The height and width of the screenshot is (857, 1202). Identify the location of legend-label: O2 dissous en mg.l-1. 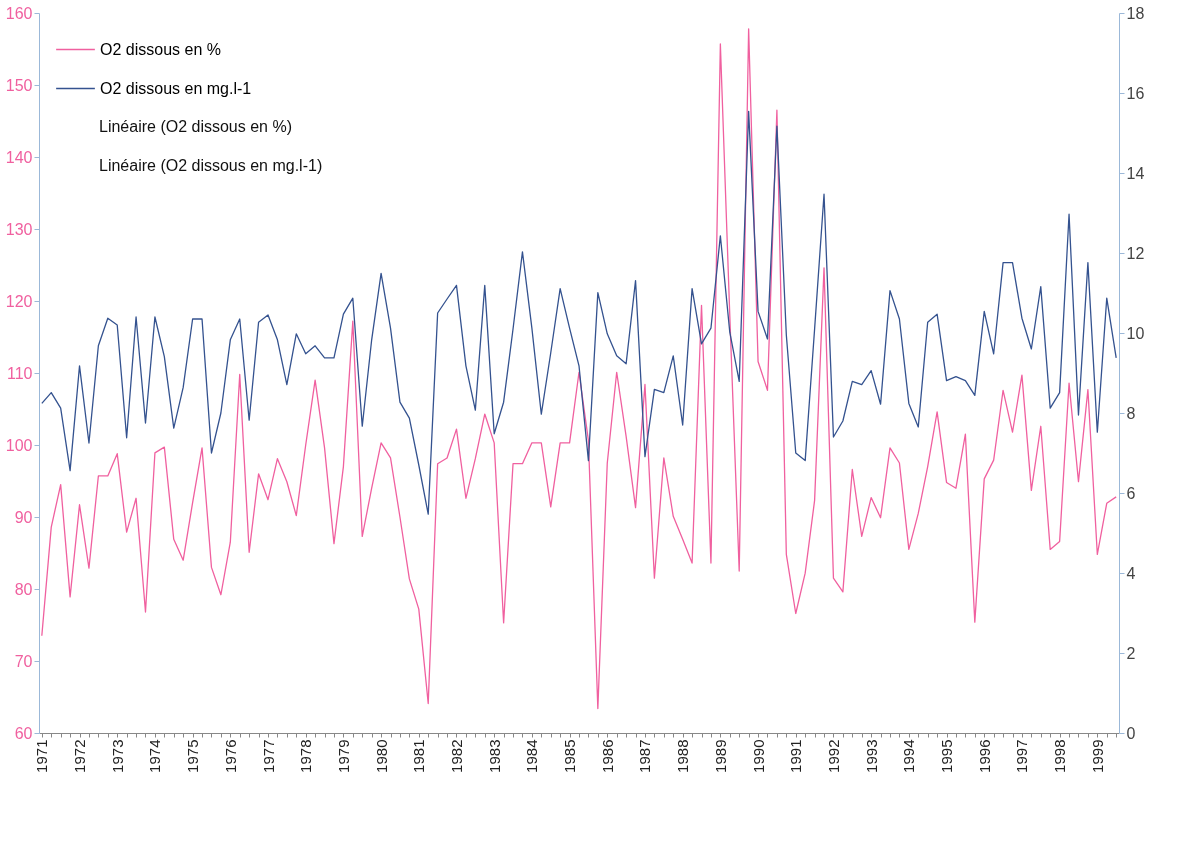
(176, 88).